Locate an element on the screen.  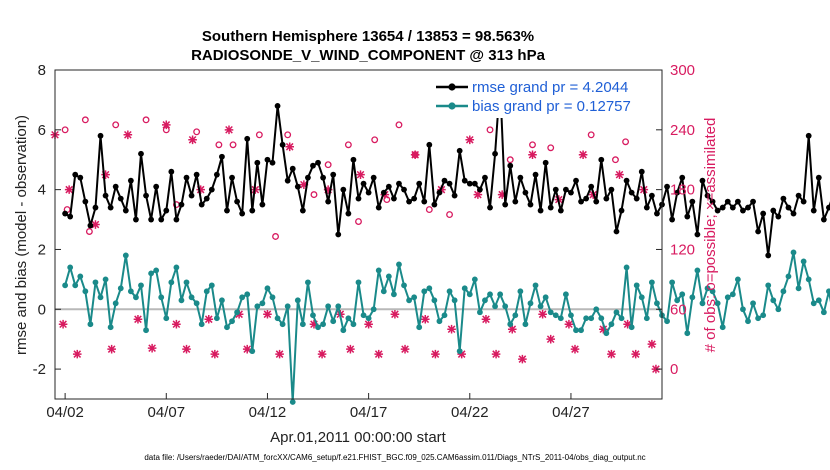
y-tick-label: 4 is located at coordinates (42, 190).